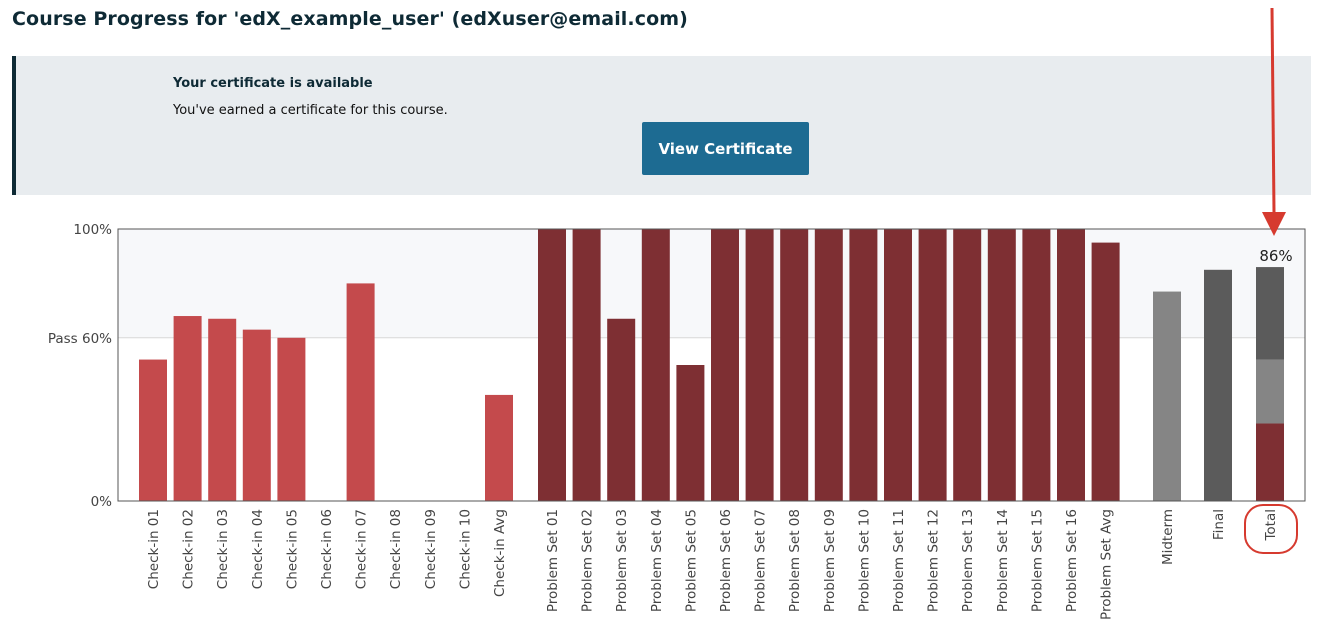 The height and width of the screenshot is (643, 1321). What do you see at coordinates (1219, 524) in the screenshot?
I see `x-category-label: Final` at bounding box center [1219, 524].